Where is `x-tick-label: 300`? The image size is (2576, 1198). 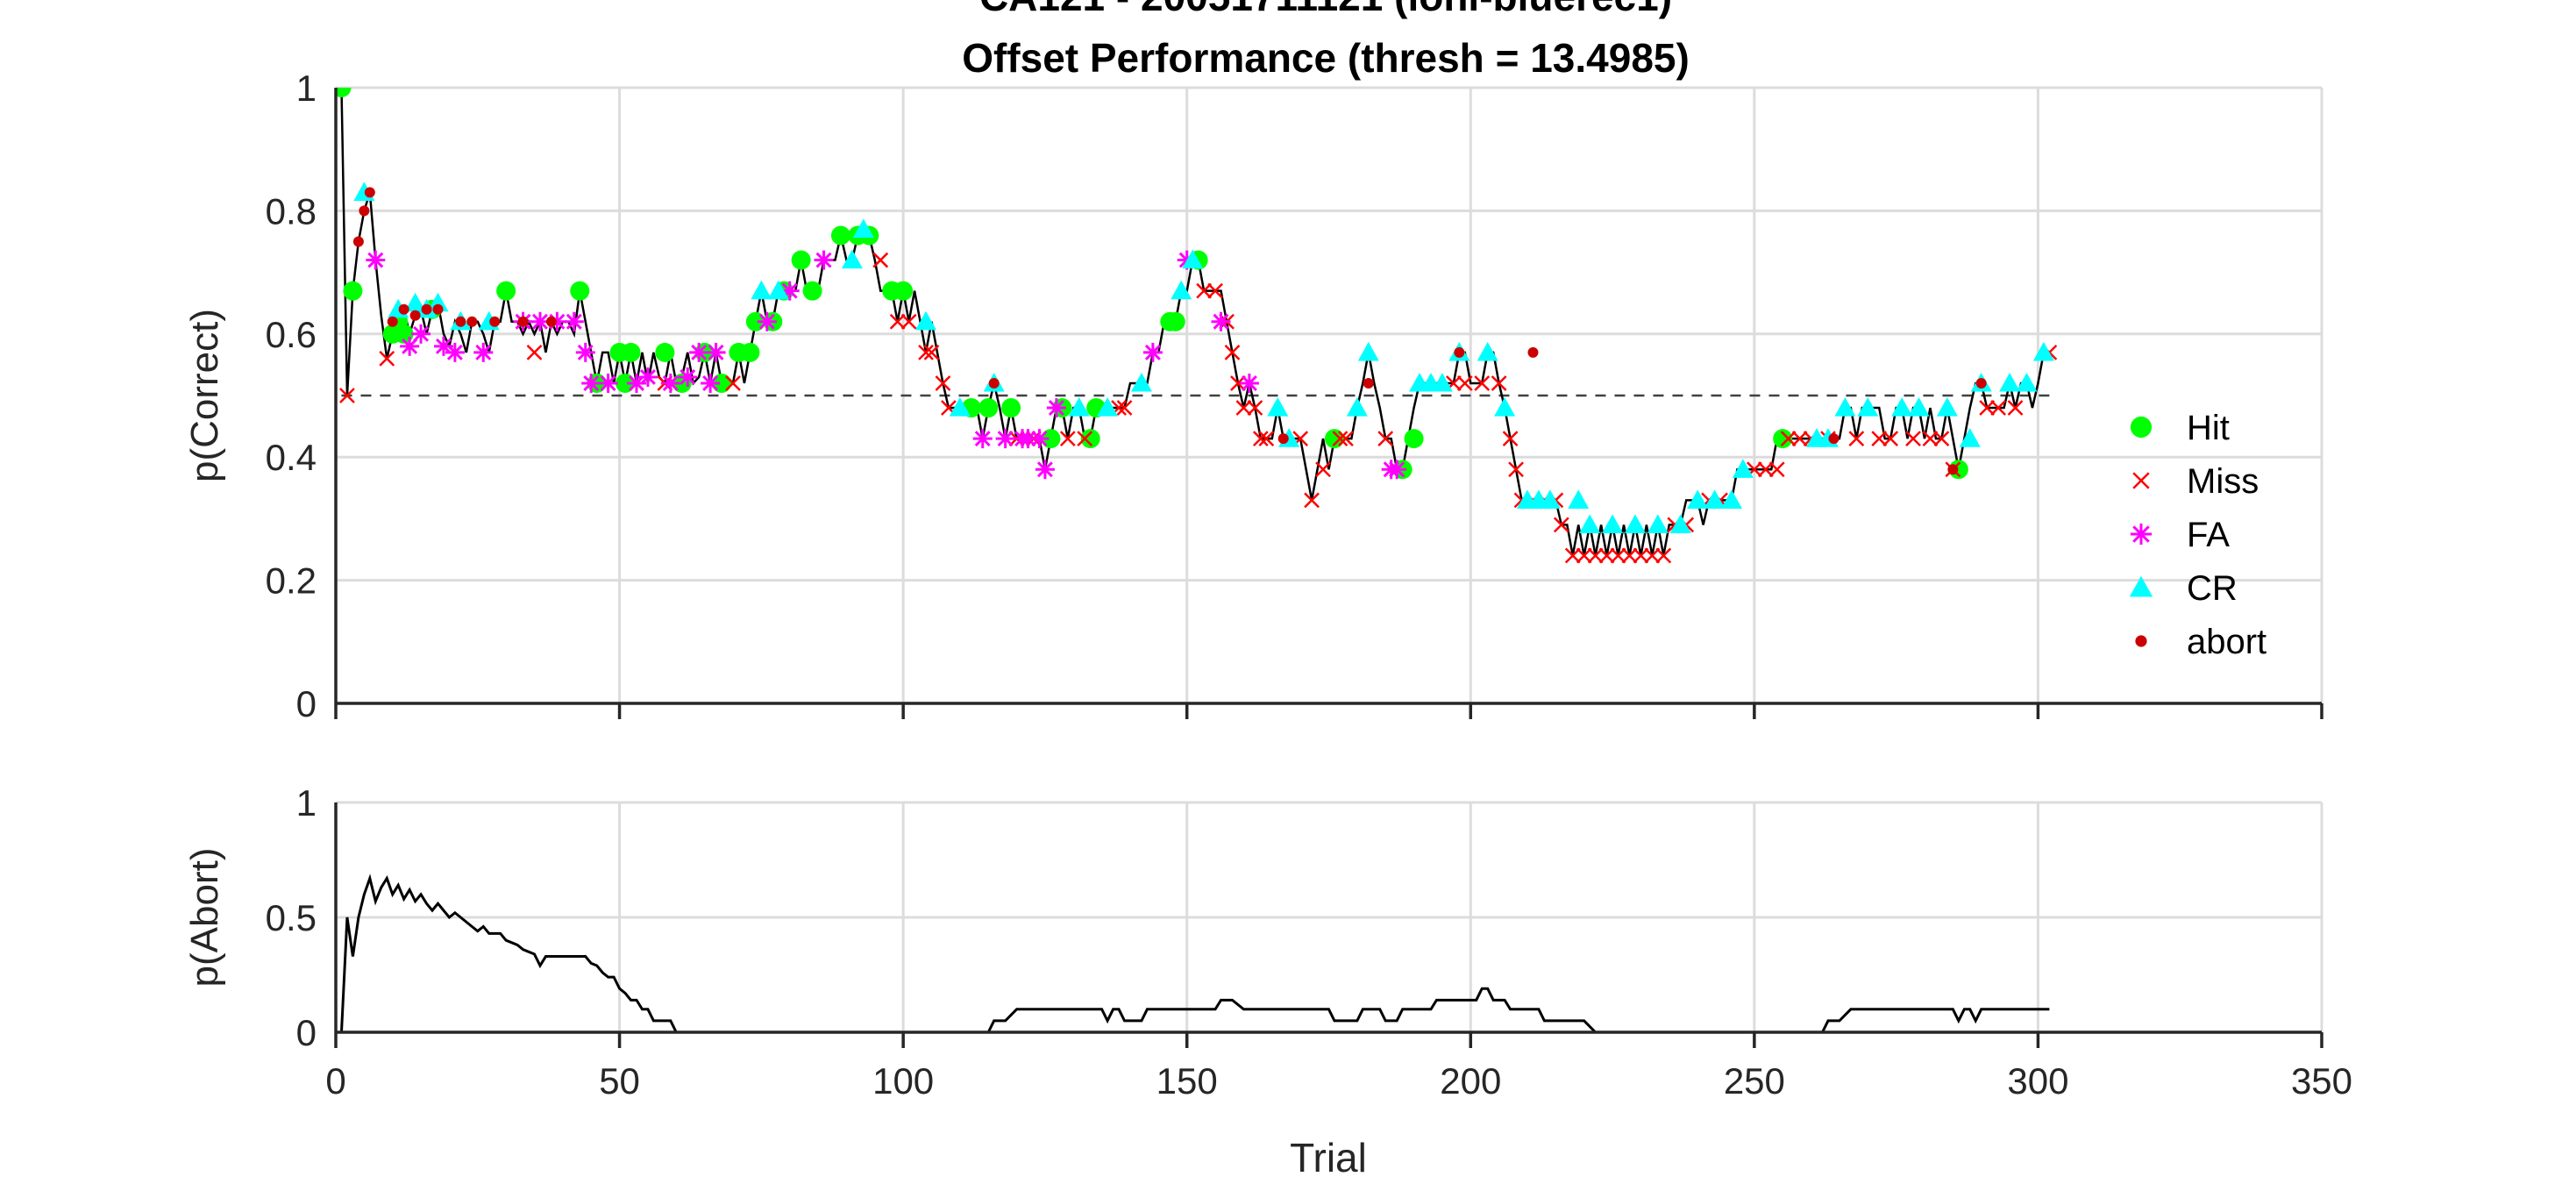 x-tick-label: 300 is located at coordinates (2037, 1081).